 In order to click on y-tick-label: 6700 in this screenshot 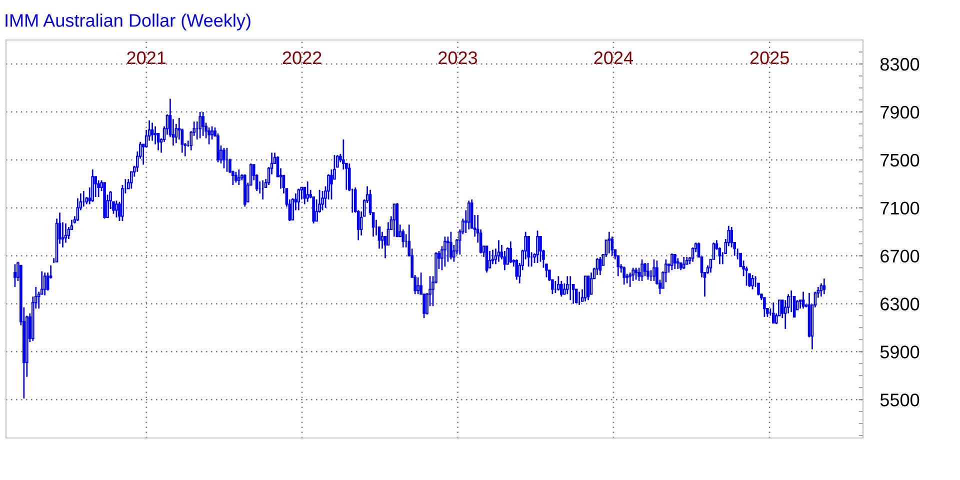, I will do `click(900, 256)`.